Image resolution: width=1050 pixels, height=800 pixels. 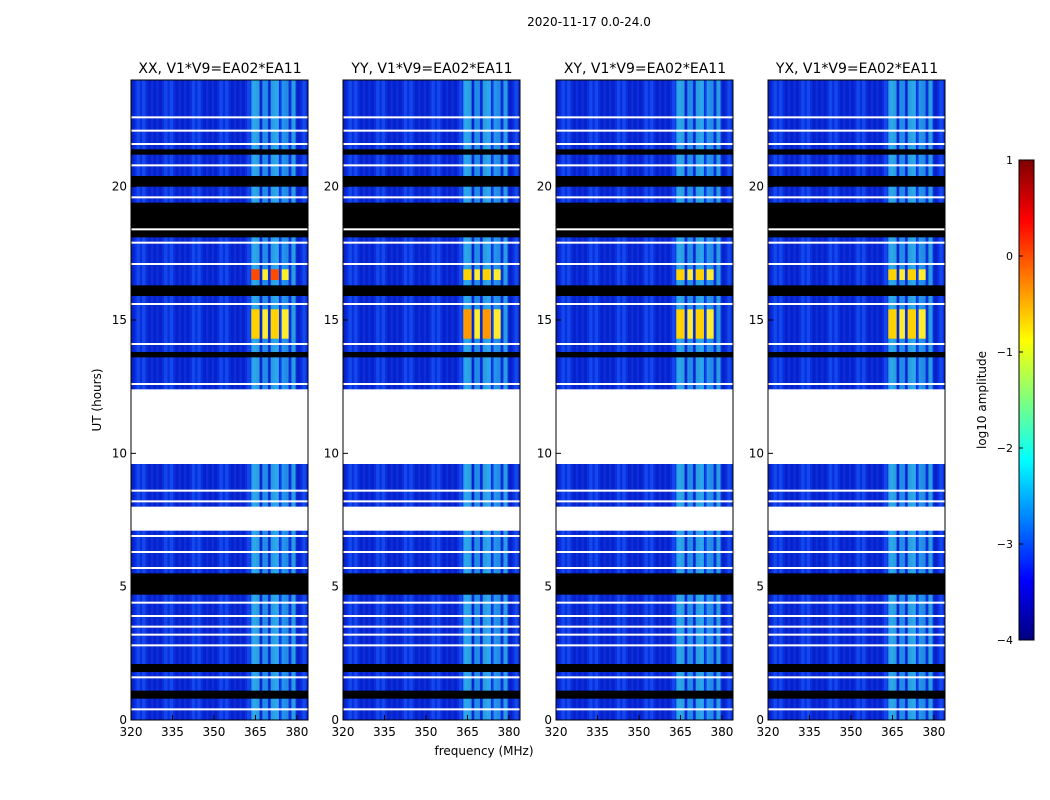 What do you see at coordinates (756, 187) in the screenshot?
I see `y-tick-label: 20` at bounding box center [756, 187].